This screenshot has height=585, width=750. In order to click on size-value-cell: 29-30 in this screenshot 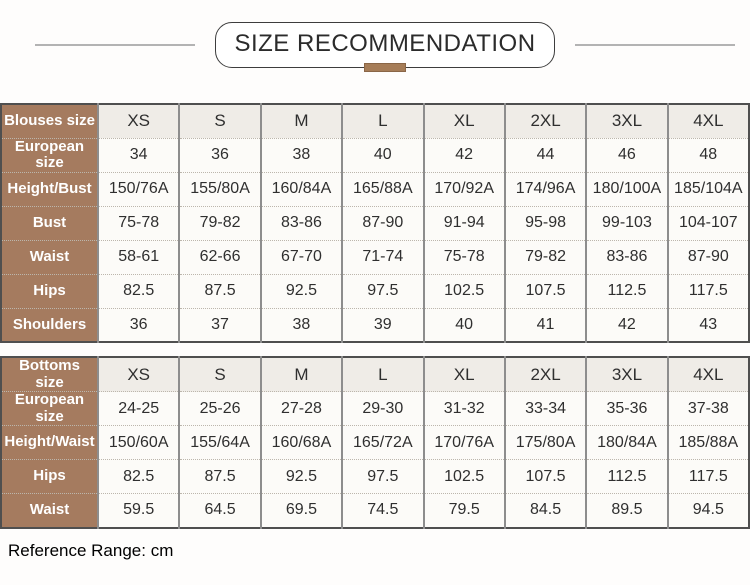, I will do `click(382, 408)`.